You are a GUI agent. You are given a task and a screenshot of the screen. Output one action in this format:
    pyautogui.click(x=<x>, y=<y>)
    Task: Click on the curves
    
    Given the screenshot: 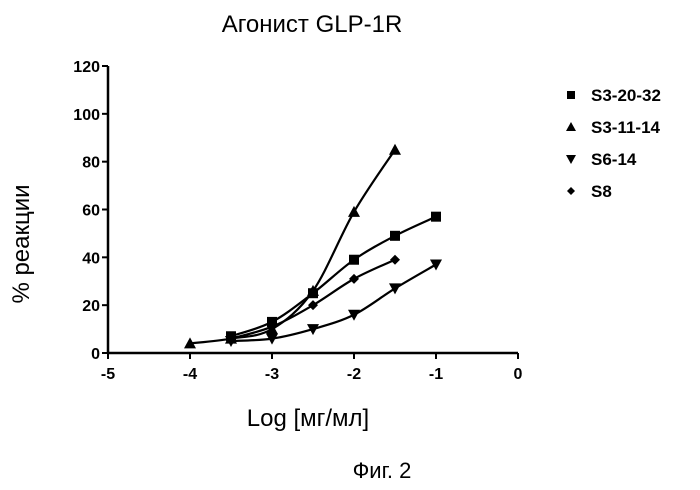 What is the action you would take?
    pyautogui.click(x=313, y=247)
    